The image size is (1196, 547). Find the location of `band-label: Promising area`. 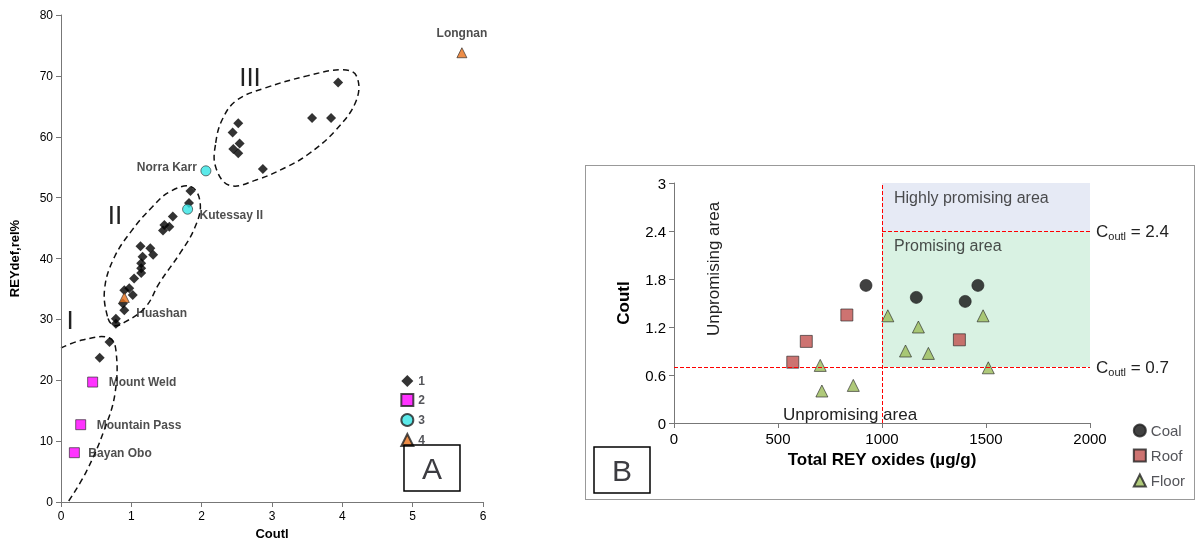

band-label: Promising area is located at coordinates (948, 245).